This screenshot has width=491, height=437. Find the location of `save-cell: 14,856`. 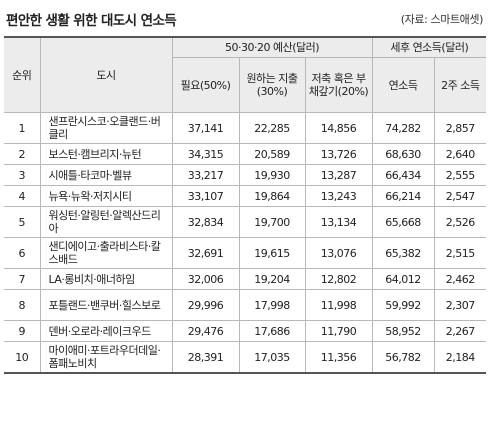

save-cell: 14,856 is located at coordinates (338, 128).